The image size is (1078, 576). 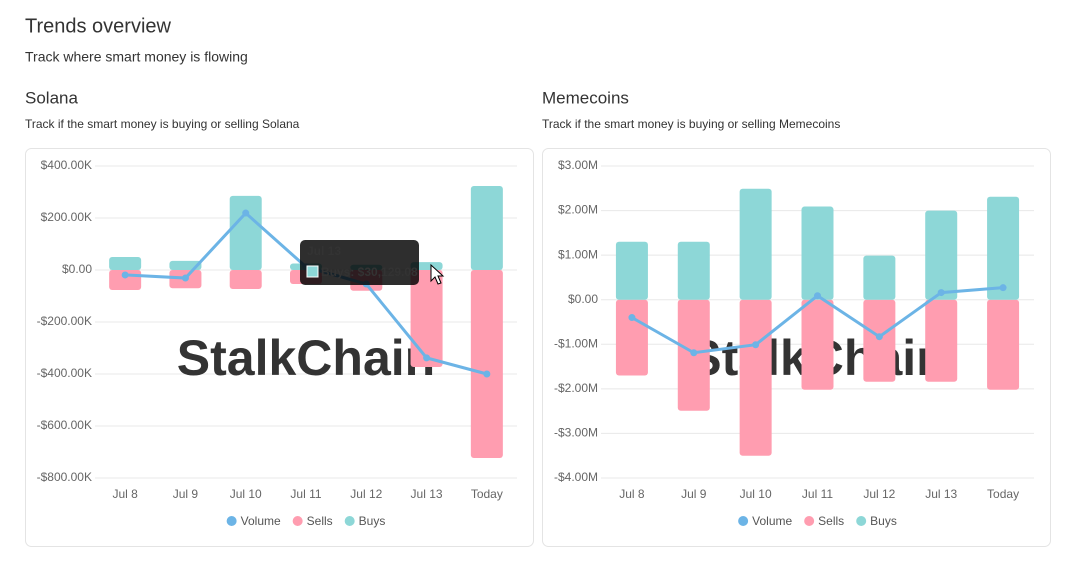 What do you see at coordinates (51, 97) in the screenshot?
I see `chart-title: Solana` at bounding box center [51, 97].